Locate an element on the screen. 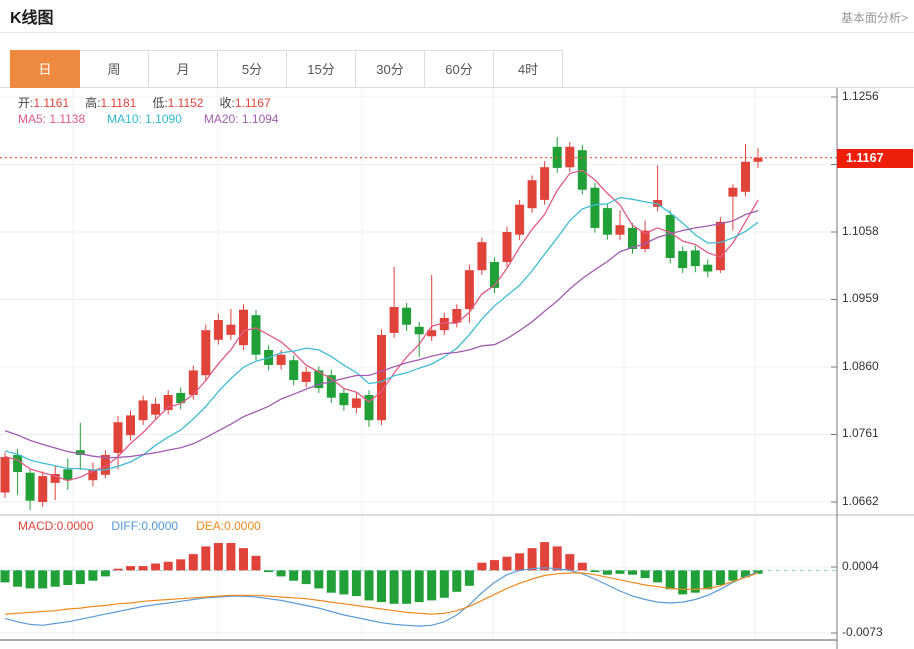 This screenshot has height=649, width=914. close-label: 收: is located at coordinates (227, 103).